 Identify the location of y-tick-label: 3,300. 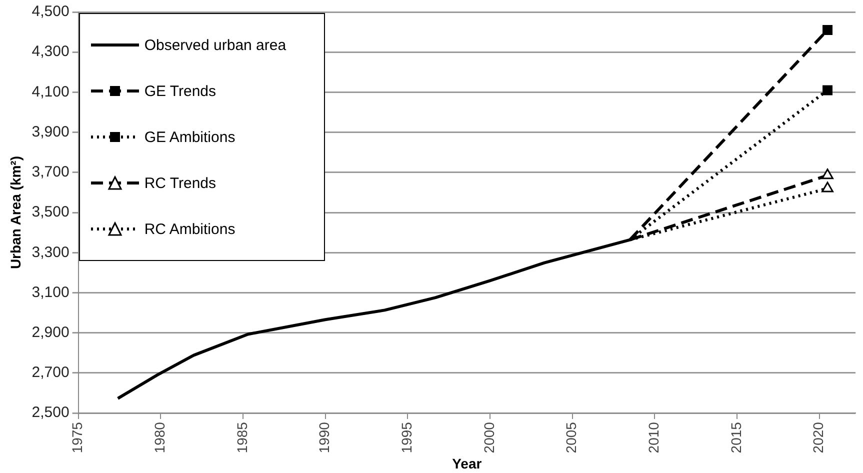
(51, 252).